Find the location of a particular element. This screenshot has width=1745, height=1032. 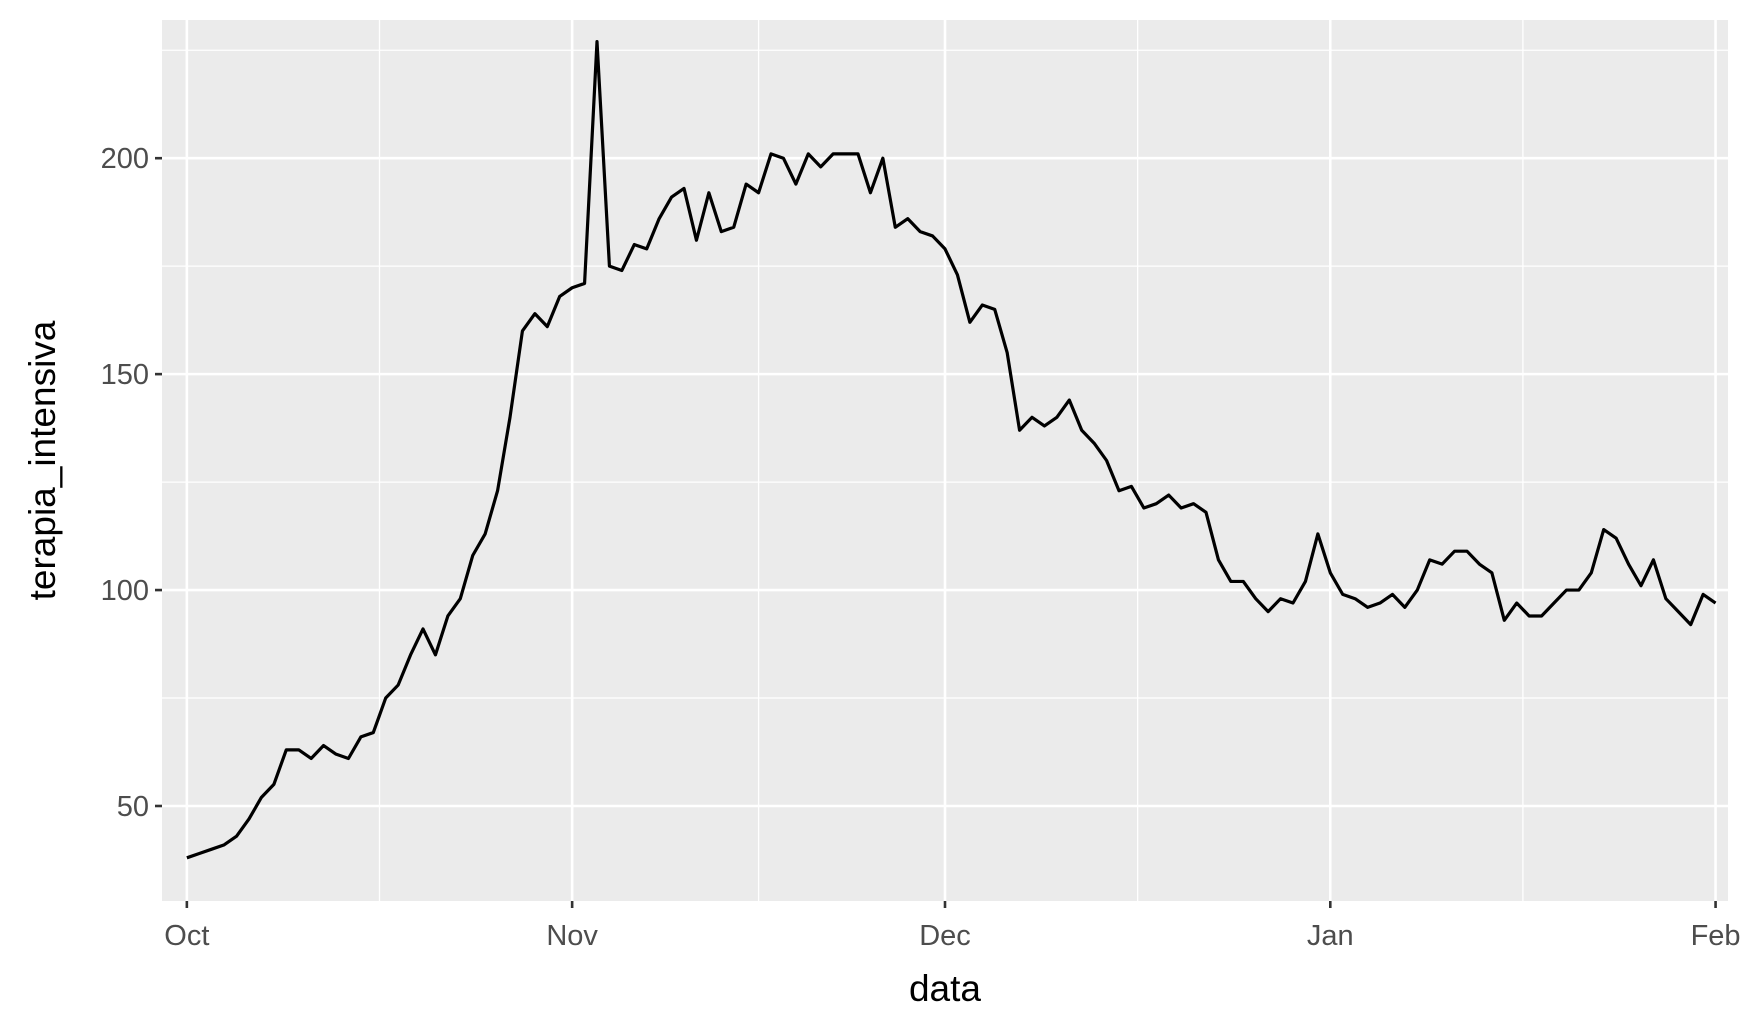

x-tick-label: Oct is located at coordinates (186, 936).